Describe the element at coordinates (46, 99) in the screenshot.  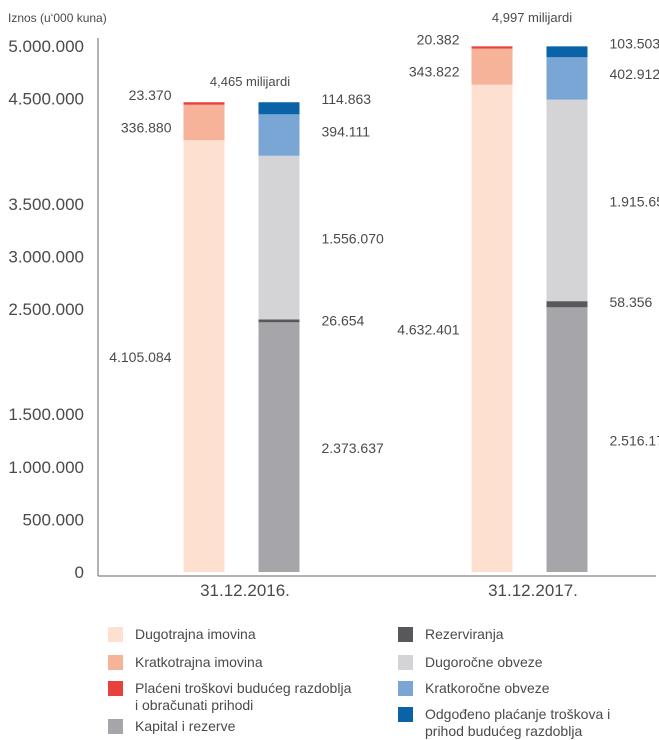
I see `y-tick-label: 4.500.000` at that location.